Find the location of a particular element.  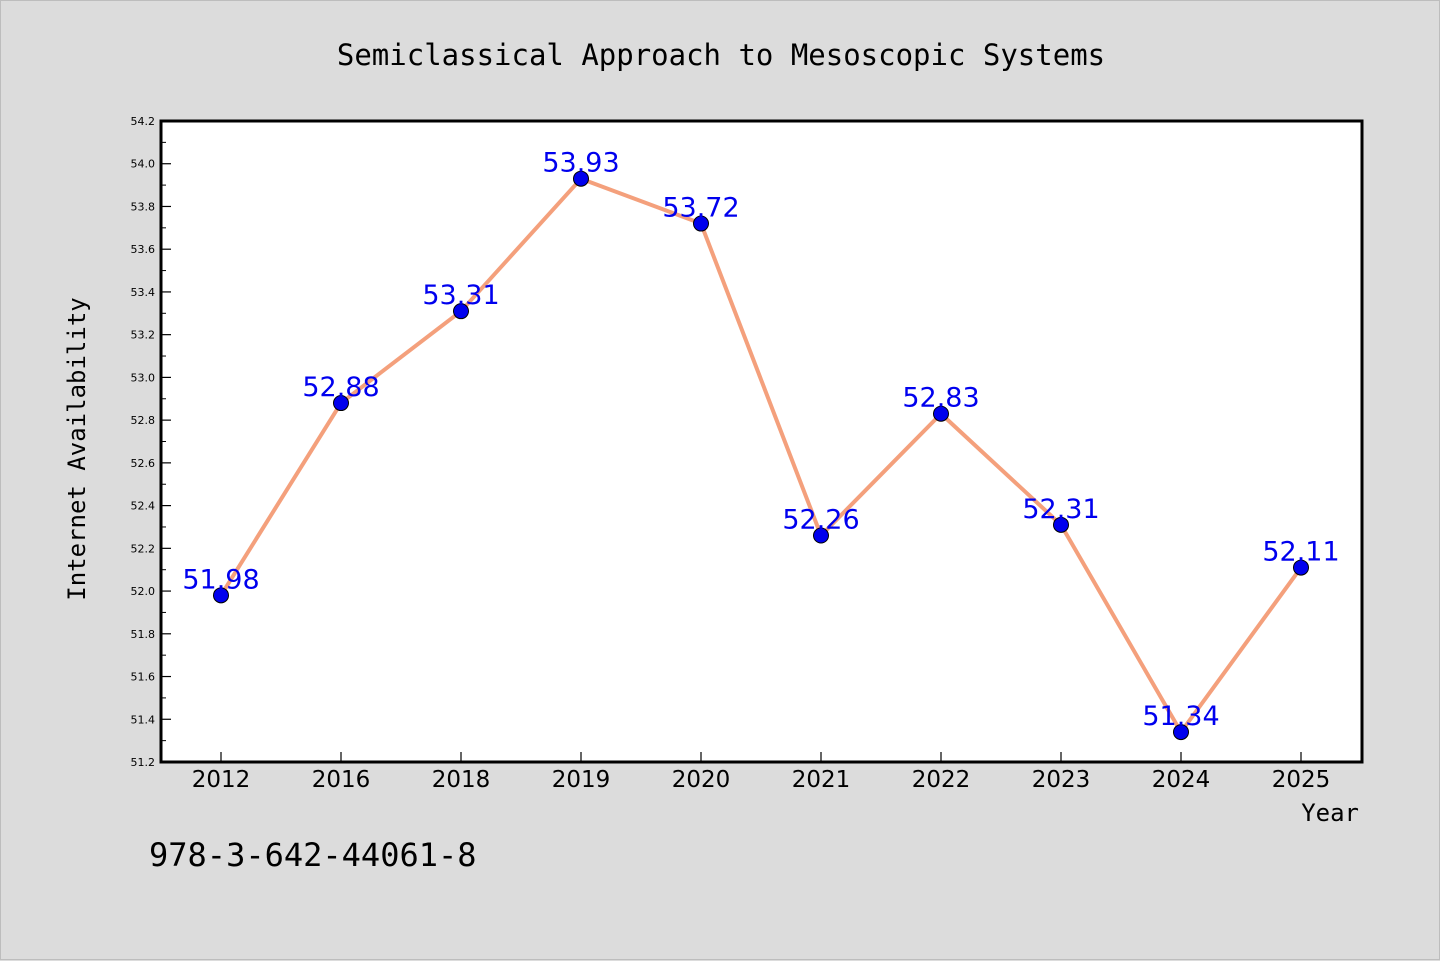

x-tick-label: 2018 is located at coordinates (461, 780).